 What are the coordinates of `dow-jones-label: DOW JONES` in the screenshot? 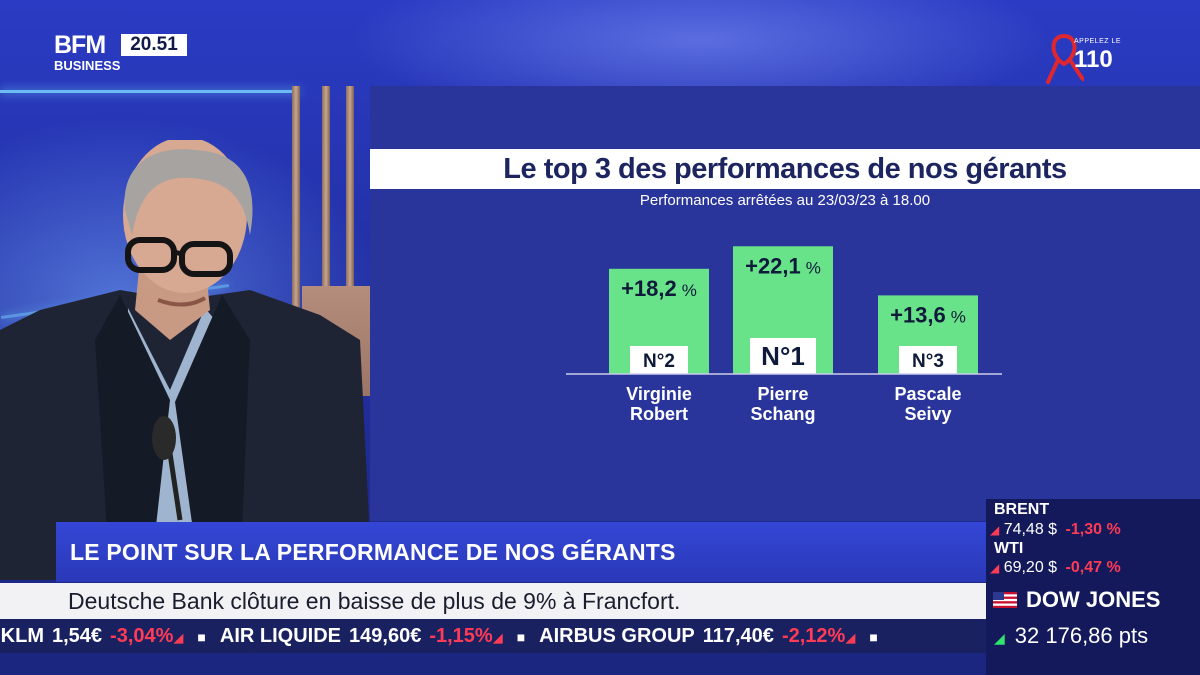 It's located at (1077, 600).